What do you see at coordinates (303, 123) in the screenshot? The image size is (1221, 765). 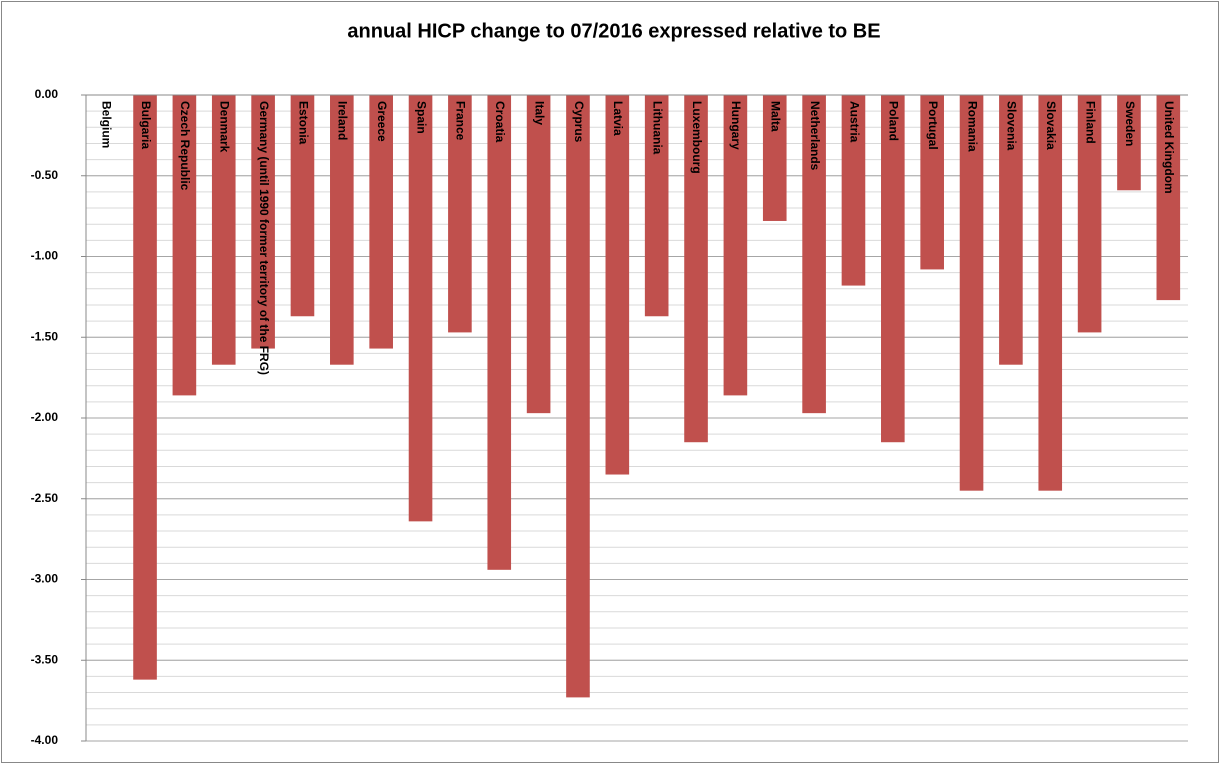 I see `x-tick-label: Estonia` at bounding box center [303, 123].